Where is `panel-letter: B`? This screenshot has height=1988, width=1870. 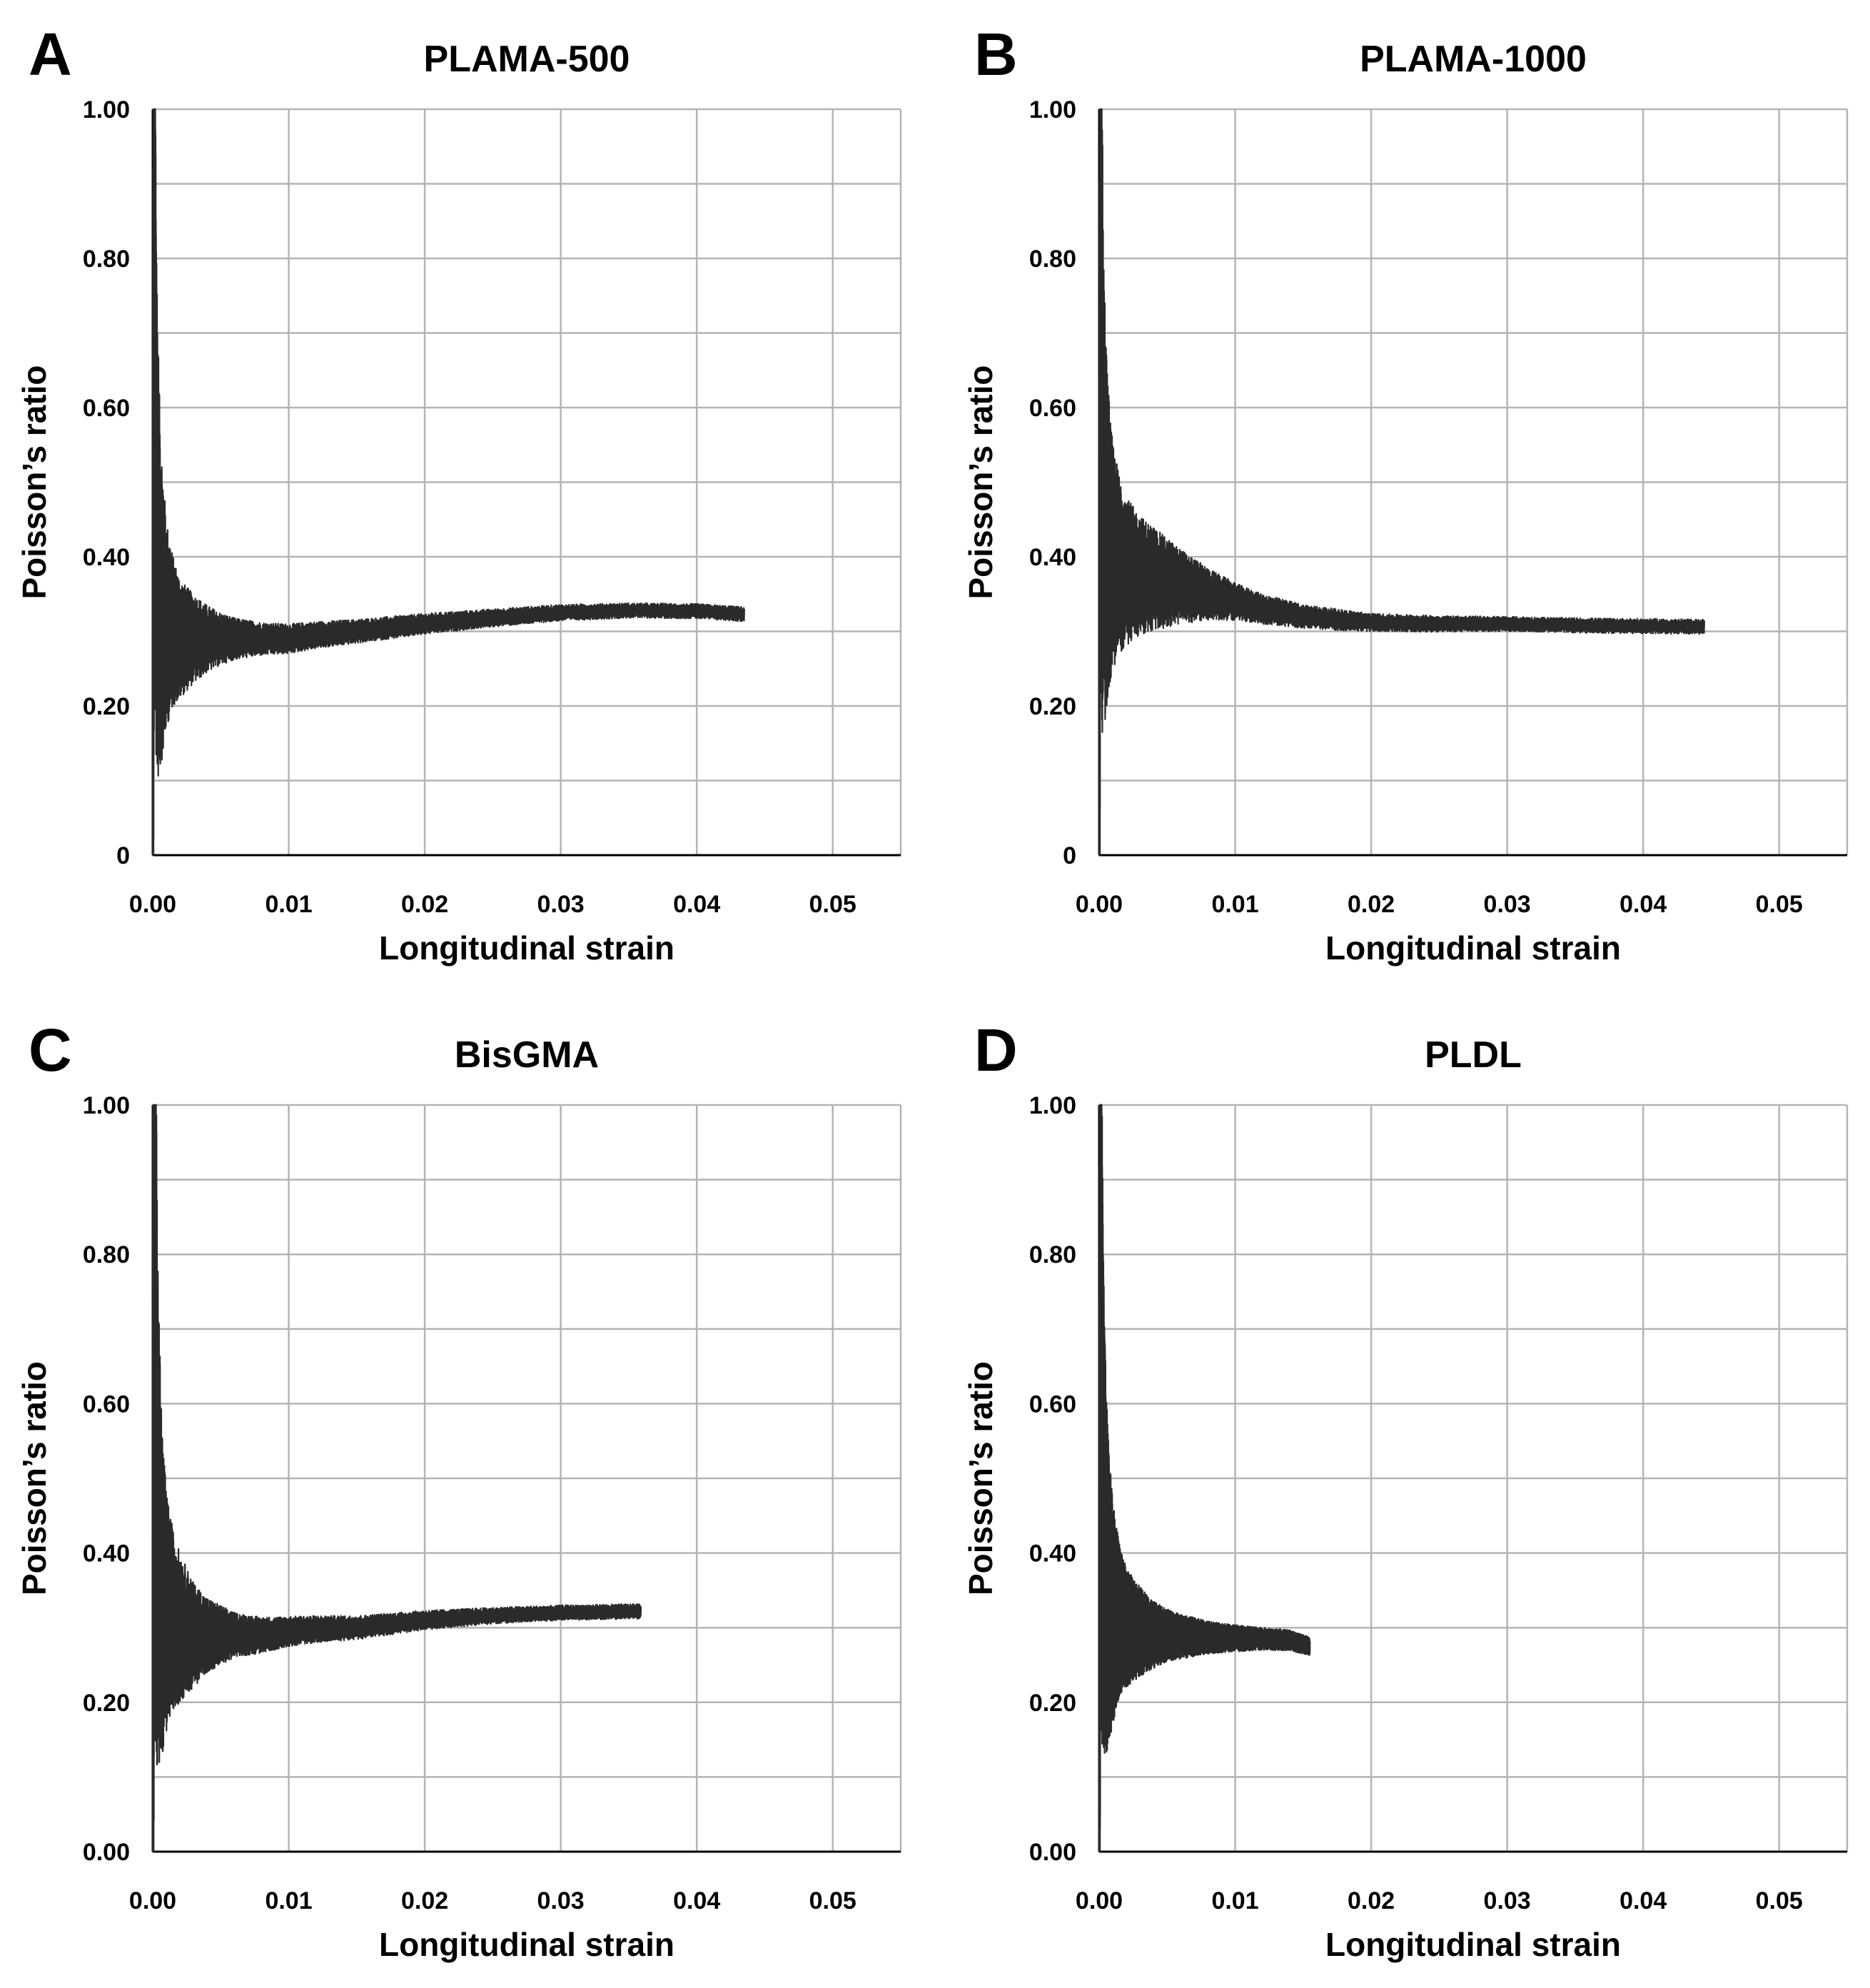
panel-letter: B is located at coordinates (996, 55).